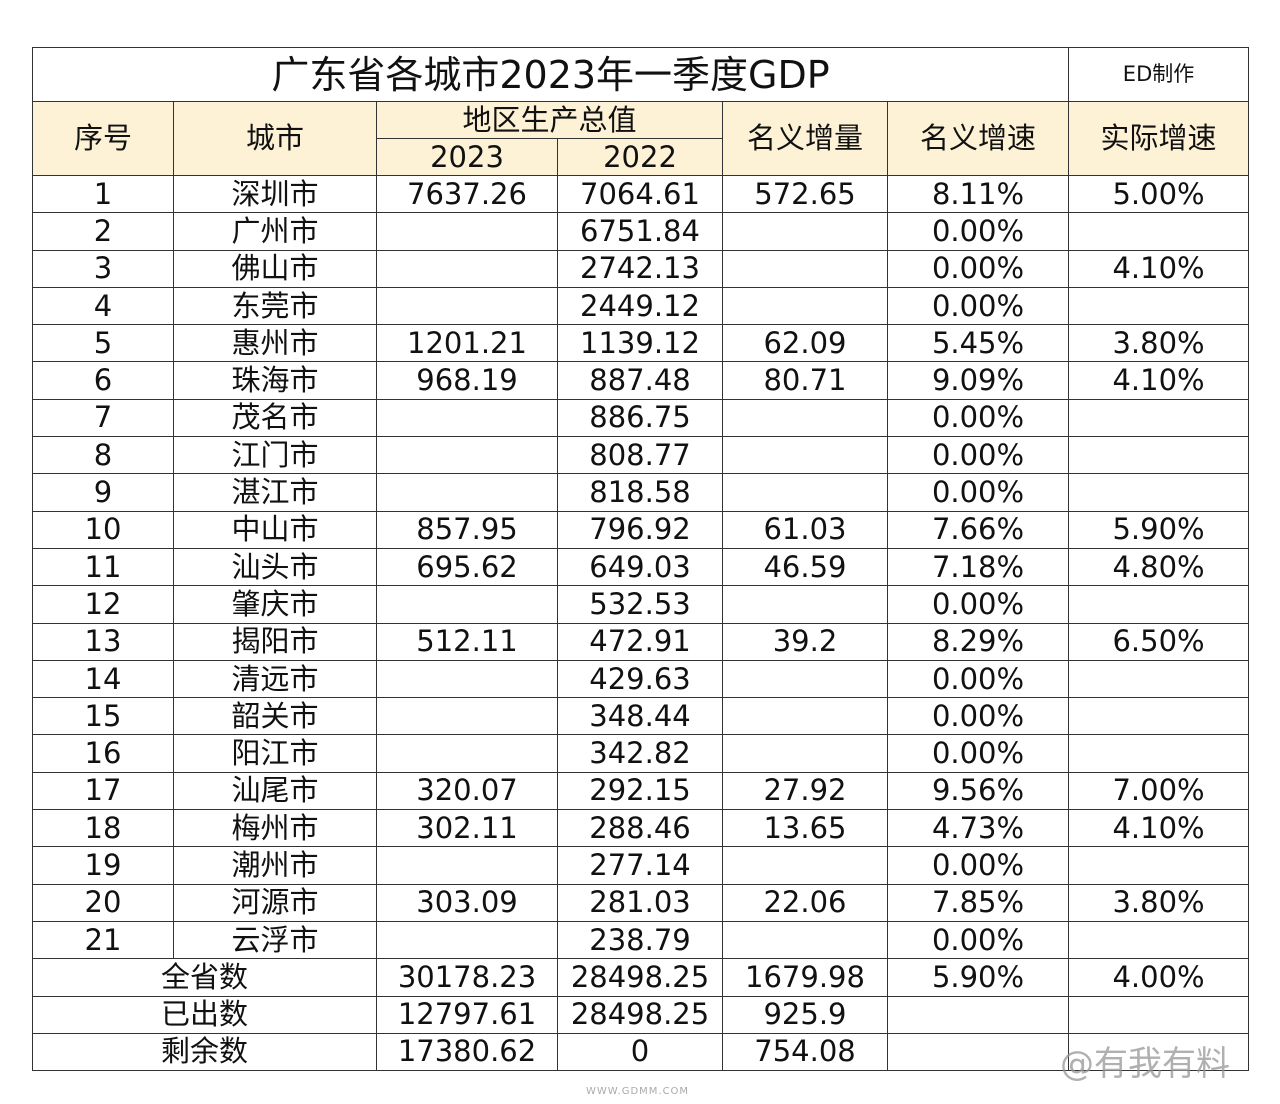  Describe the element at coordinates (204, 1014) in the screenshot. I see `summary-label: 已出数` at that location.